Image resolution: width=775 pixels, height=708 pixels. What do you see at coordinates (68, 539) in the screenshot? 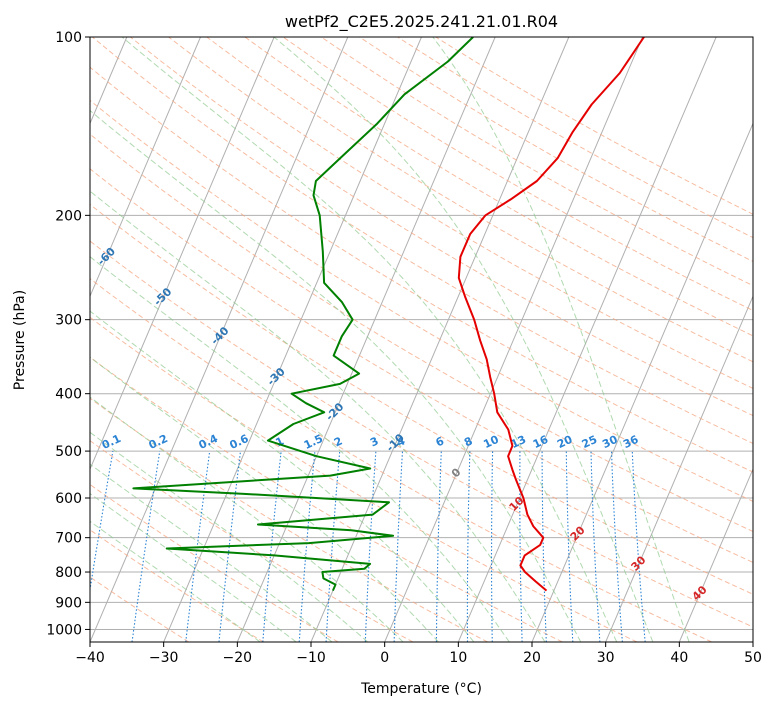
I see `y-tick-label: 700` at bounding box center [68, 539].